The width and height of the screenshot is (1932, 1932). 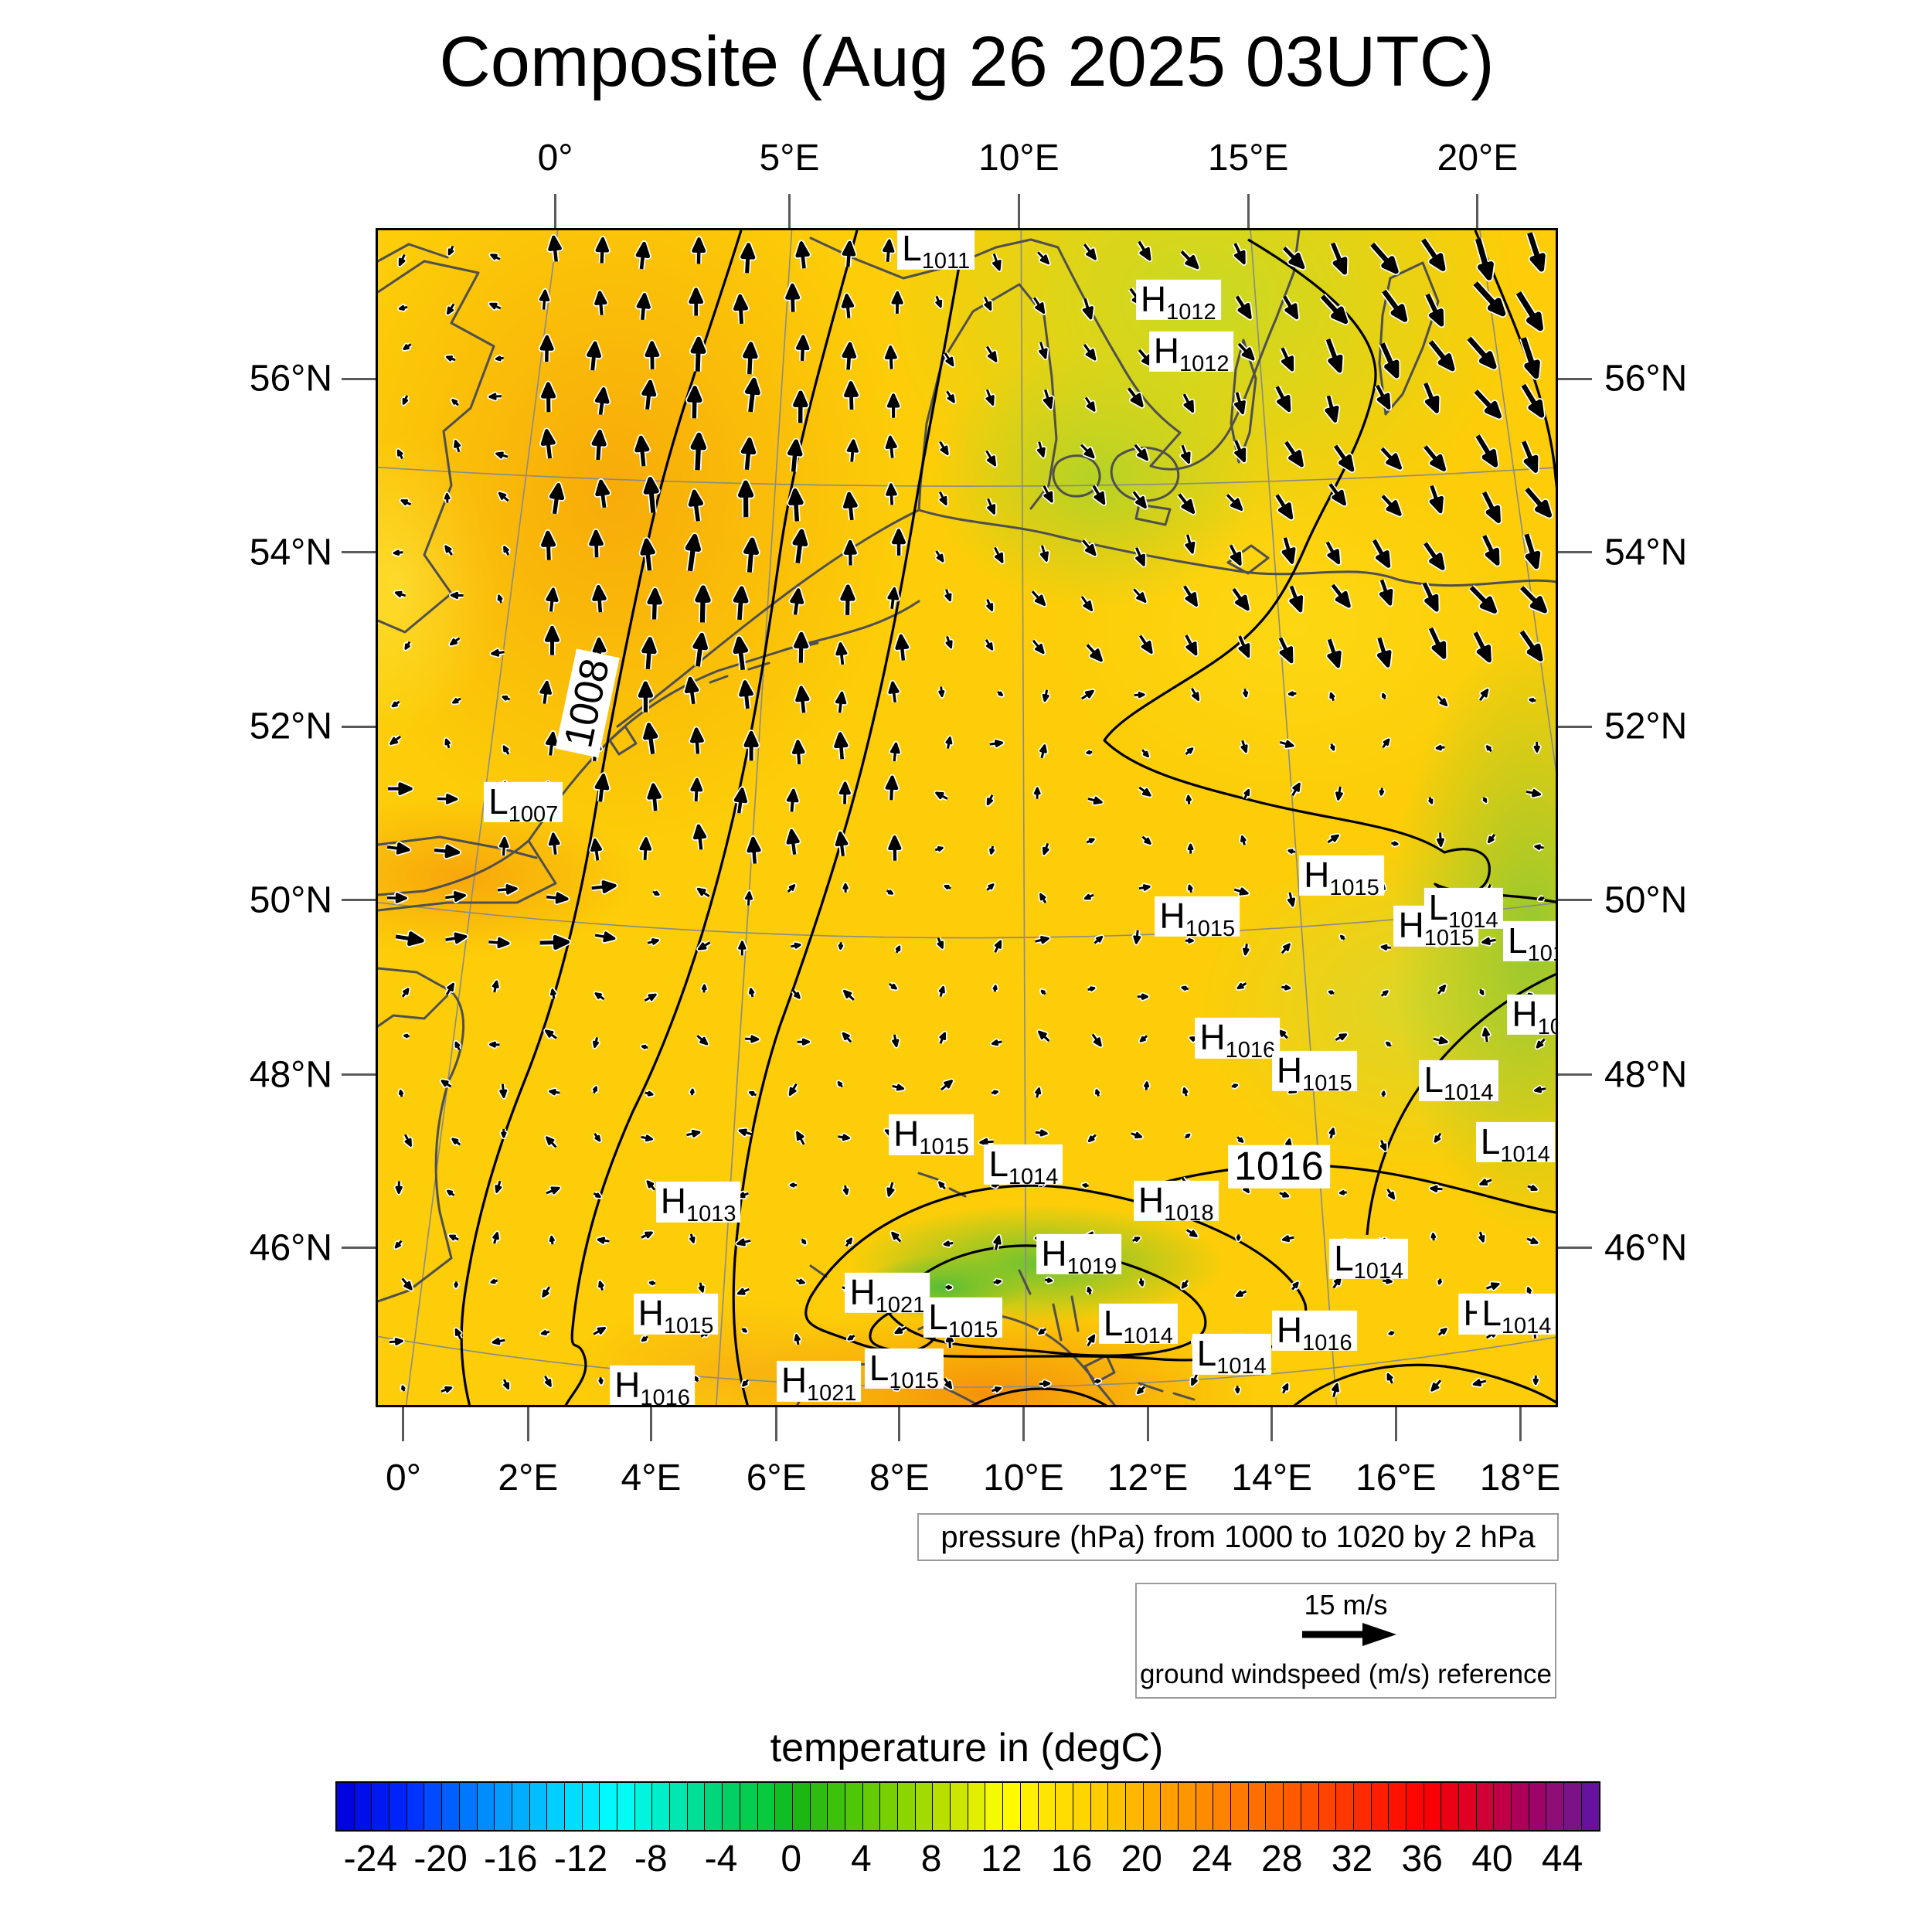 I want to click on colorbar-tick-label: 32, so click(x=1352, y=1858).